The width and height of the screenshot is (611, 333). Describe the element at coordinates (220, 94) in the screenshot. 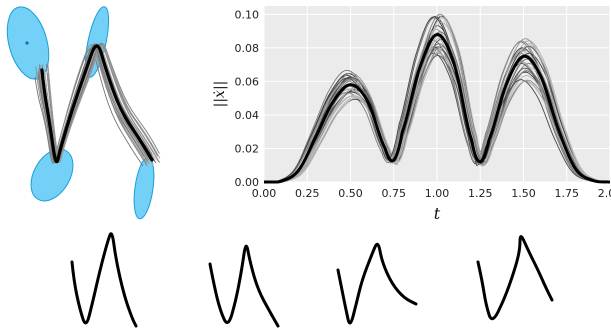

I see `y-axis-label: ||ẋ||` at that location.